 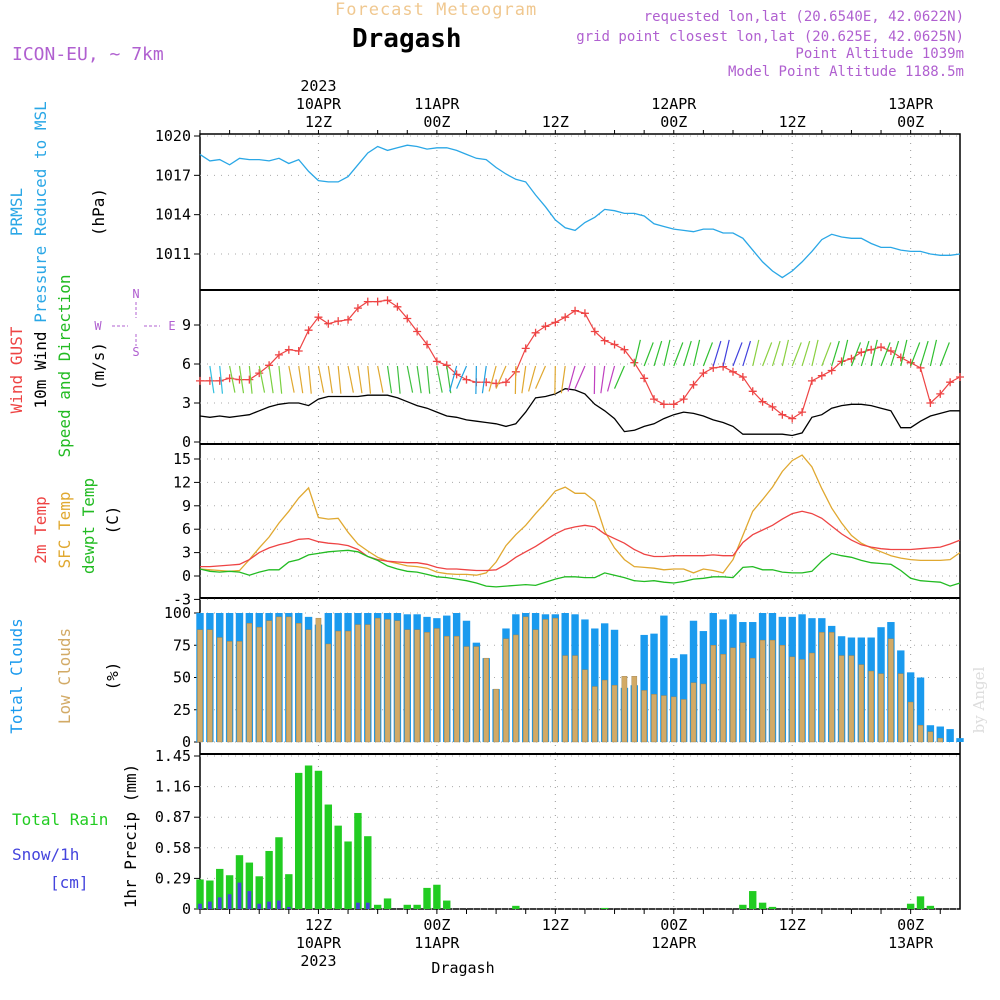 I want to click on pressure-unit: (hPa), so click(x=98, y=212).